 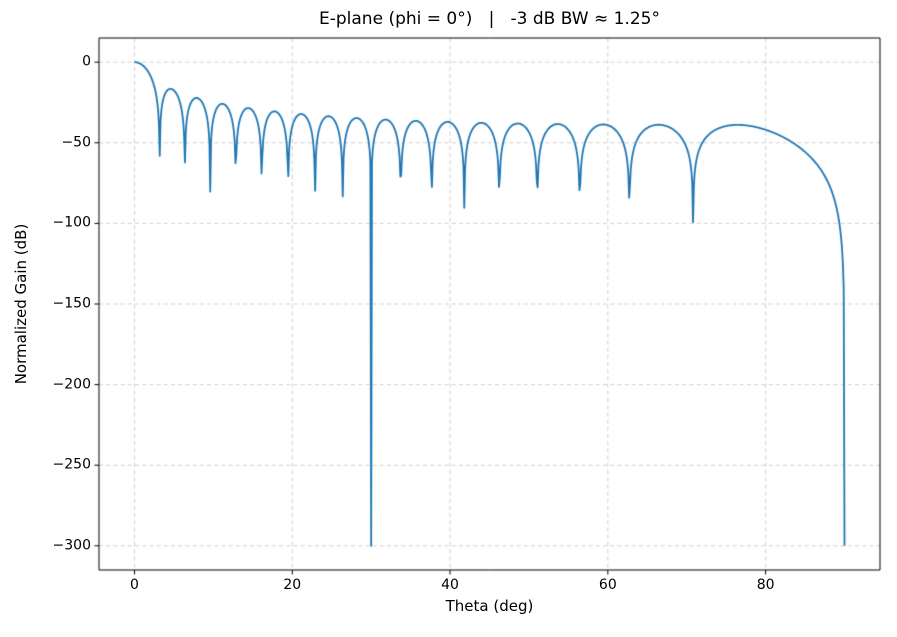 I want to click on y-tick-label: −150, so click(x=71, y=303).